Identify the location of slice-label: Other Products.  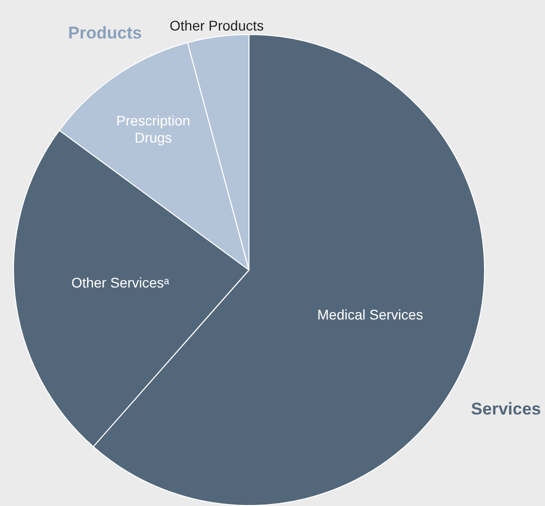
(217, 25).